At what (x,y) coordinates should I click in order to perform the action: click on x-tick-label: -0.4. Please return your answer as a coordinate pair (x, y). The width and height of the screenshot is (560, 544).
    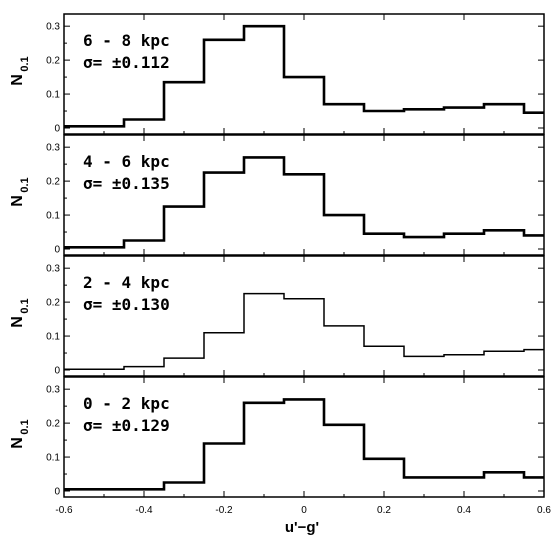
    Looking at the image, I should click on (144, 510).